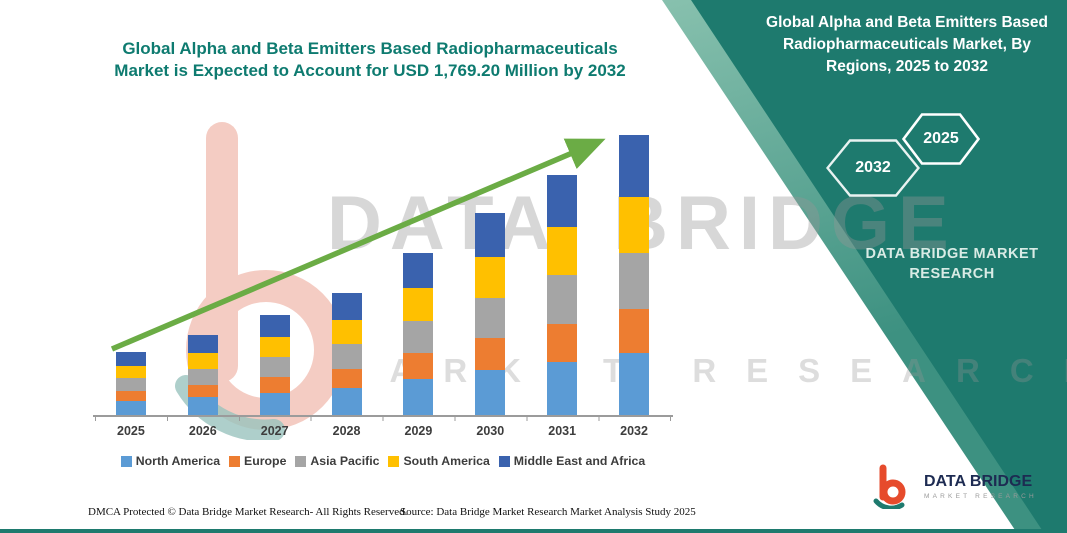  Describe the element at coordinates (952, 264) in the screenshot. I see `right-panel-brand-text: DATA BRIDGE MARKET RESEARCH` at that location.